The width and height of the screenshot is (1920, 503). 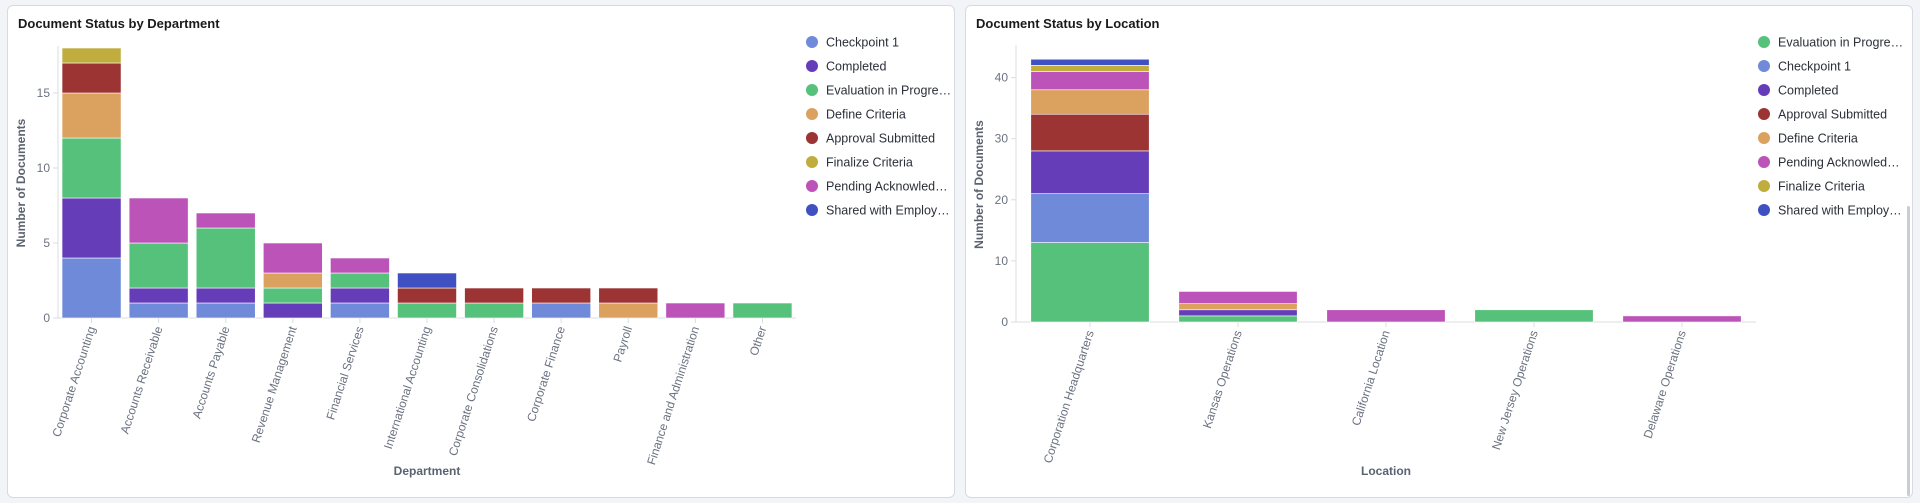 What do you see at coordinates (546, 373) in the screenshot?
I see `x-tick-label: Corporate Finance` at bounding box center [546, 373].